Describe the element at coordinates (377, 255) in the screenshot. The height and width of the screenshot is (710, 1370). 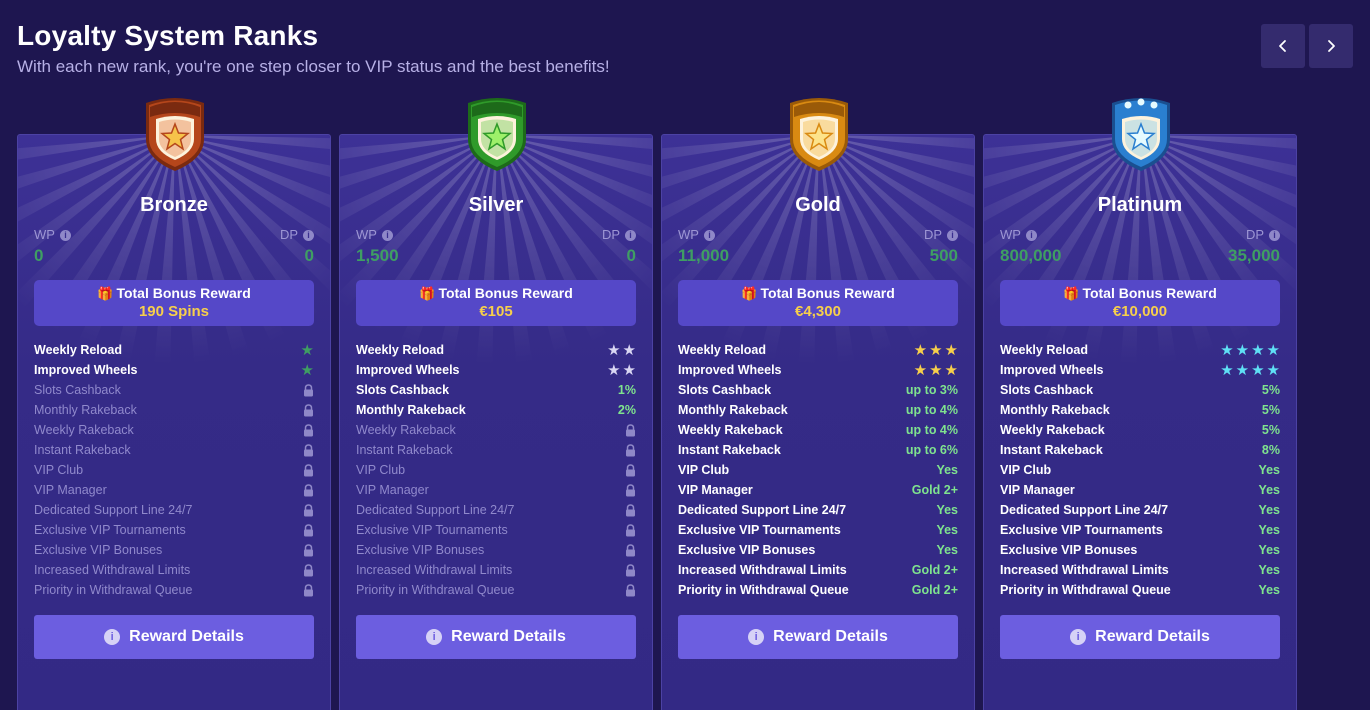
I see `wp-value: 1,500` at that location.